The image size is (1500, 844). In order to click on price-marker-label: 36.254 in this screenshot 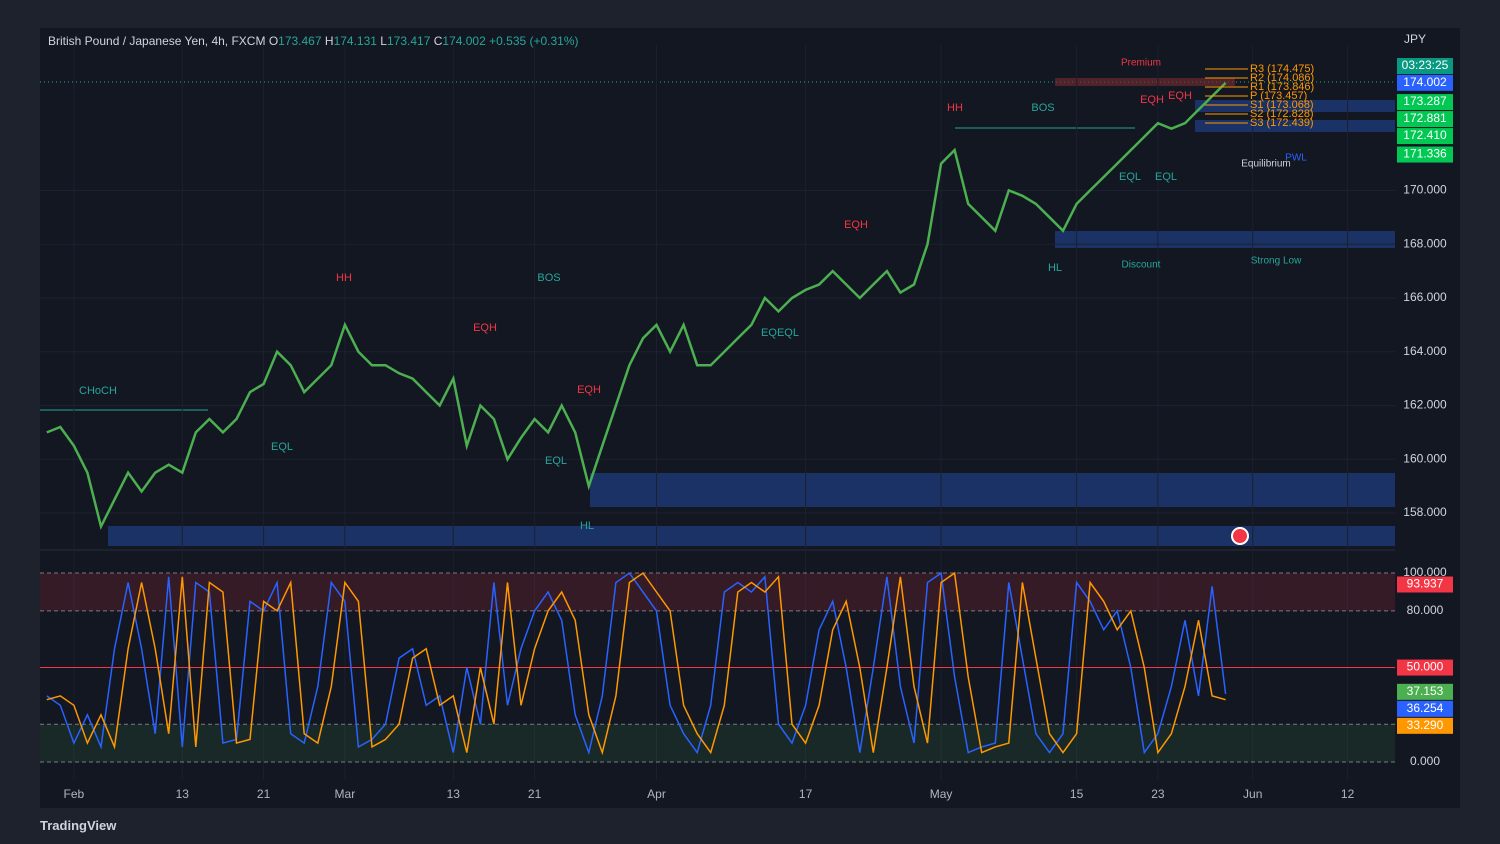, I will do `click(1425, 708)`.